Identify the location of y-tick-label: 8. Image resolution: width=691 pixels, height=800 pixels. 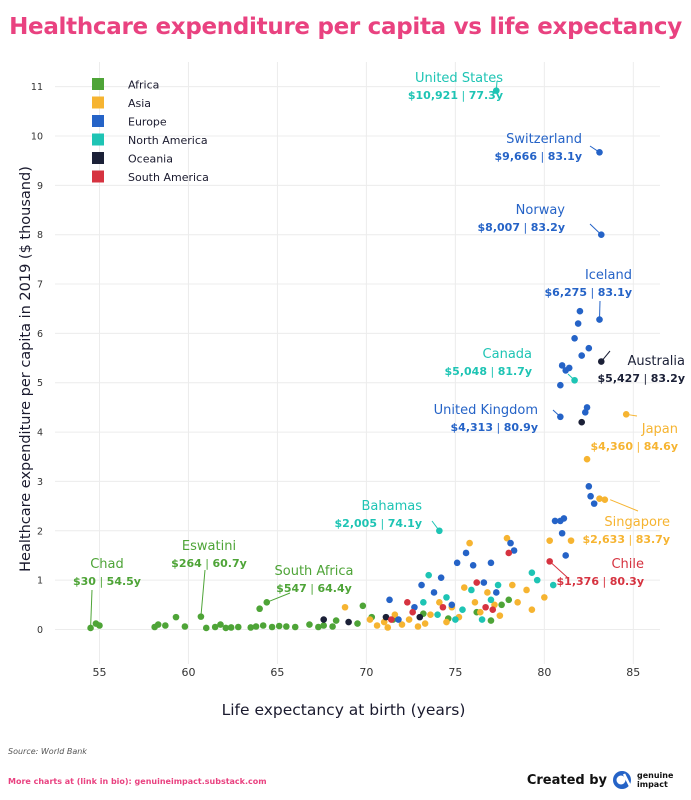
(40, 235).